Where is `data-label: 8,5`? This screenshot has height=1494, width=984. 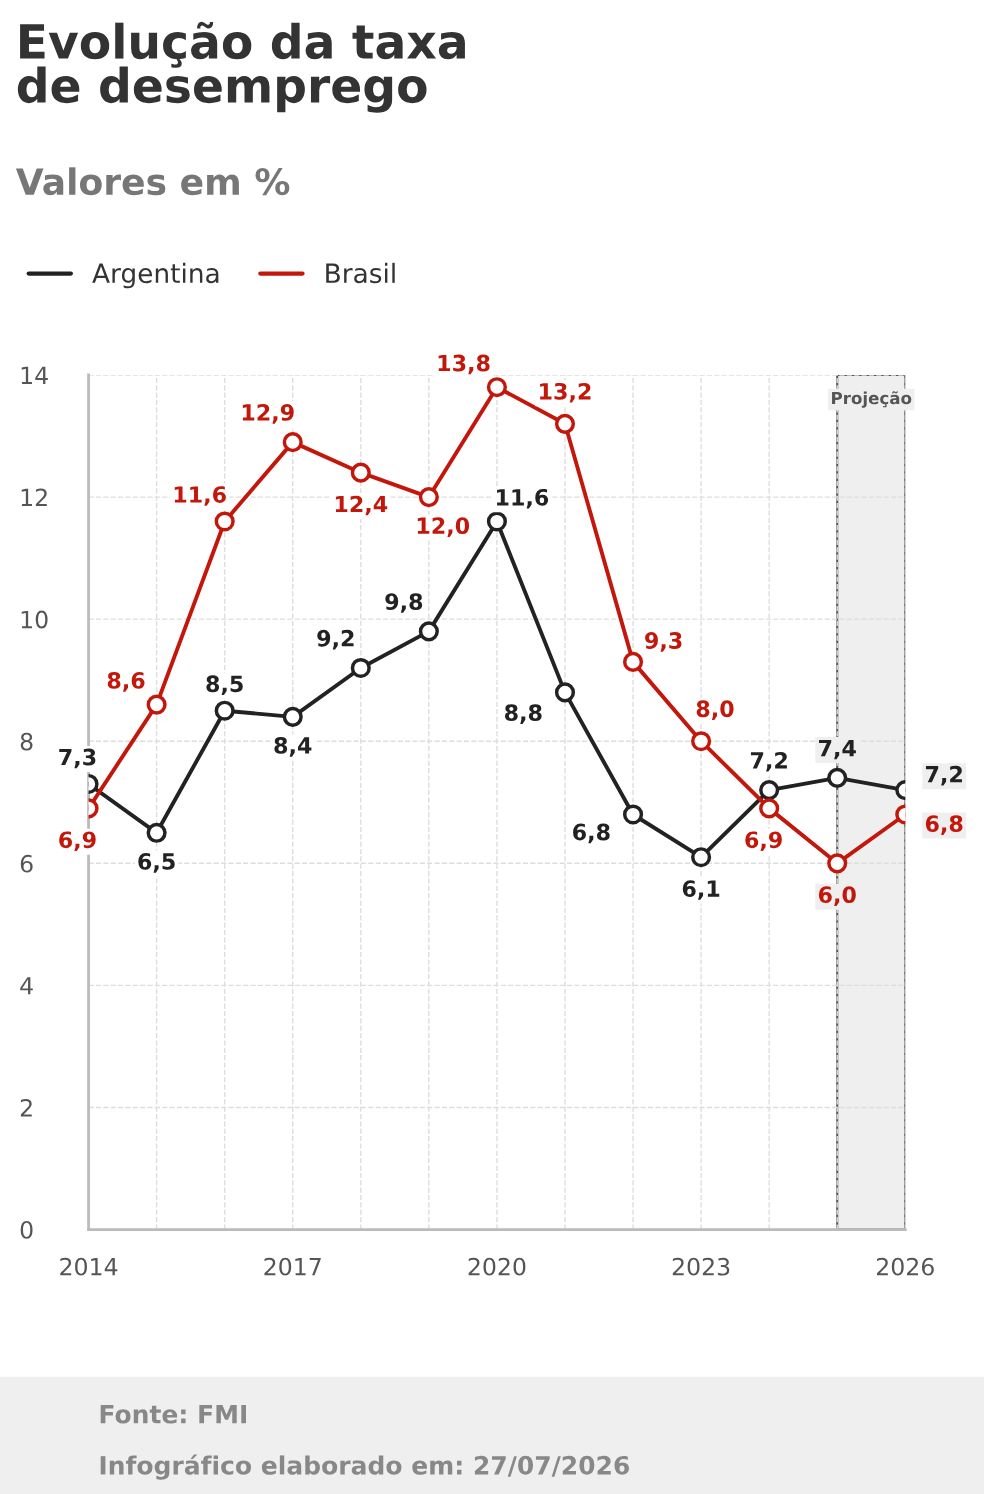 data-label: 8,5 is located at coordinates (224, 685).